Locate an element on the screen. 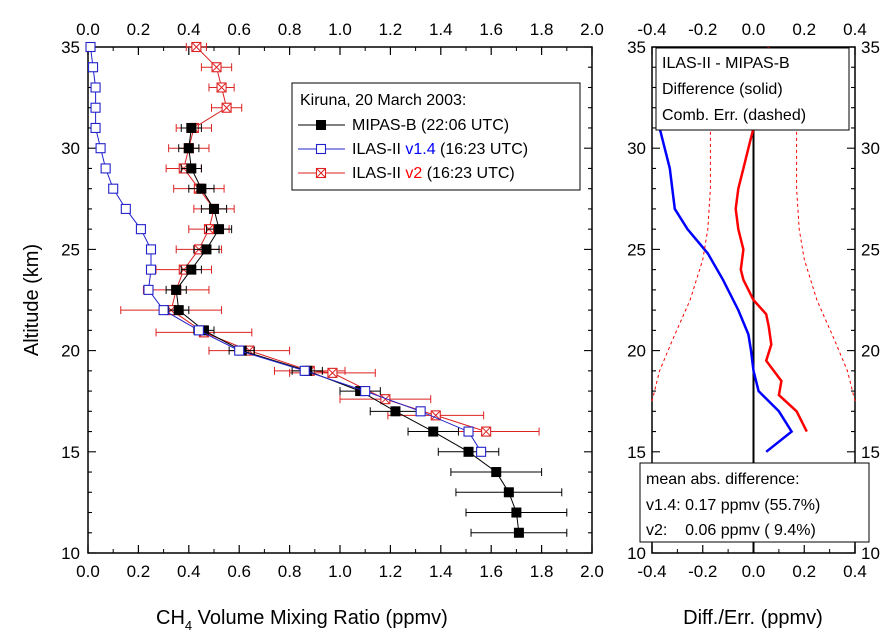 This screenshot has width=896, height=636. x-axis-label-subscript: 4 is located at coordinates (188, 625).